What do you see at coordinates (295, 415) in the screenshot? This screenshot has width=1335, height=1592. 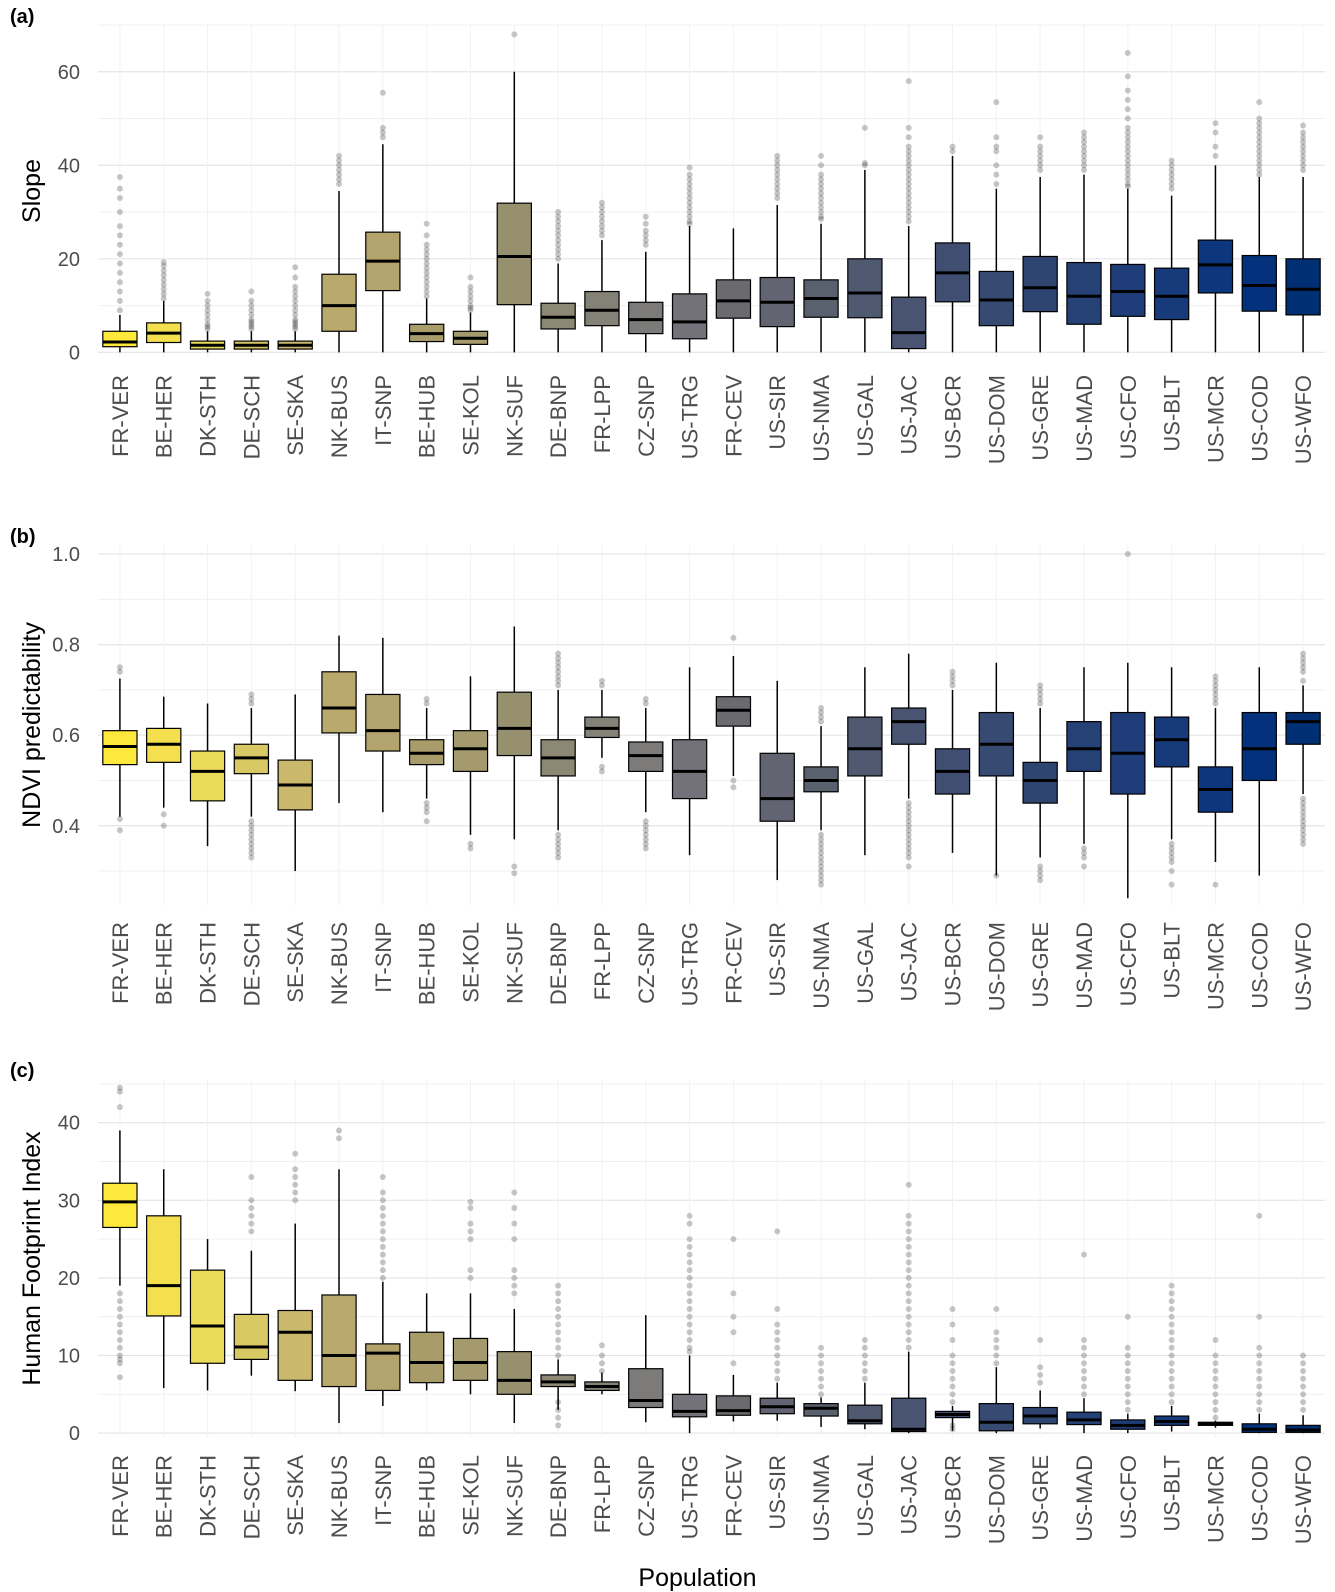 I see `x-tick-label: SE-SKA` at bounding box center [295, 415].